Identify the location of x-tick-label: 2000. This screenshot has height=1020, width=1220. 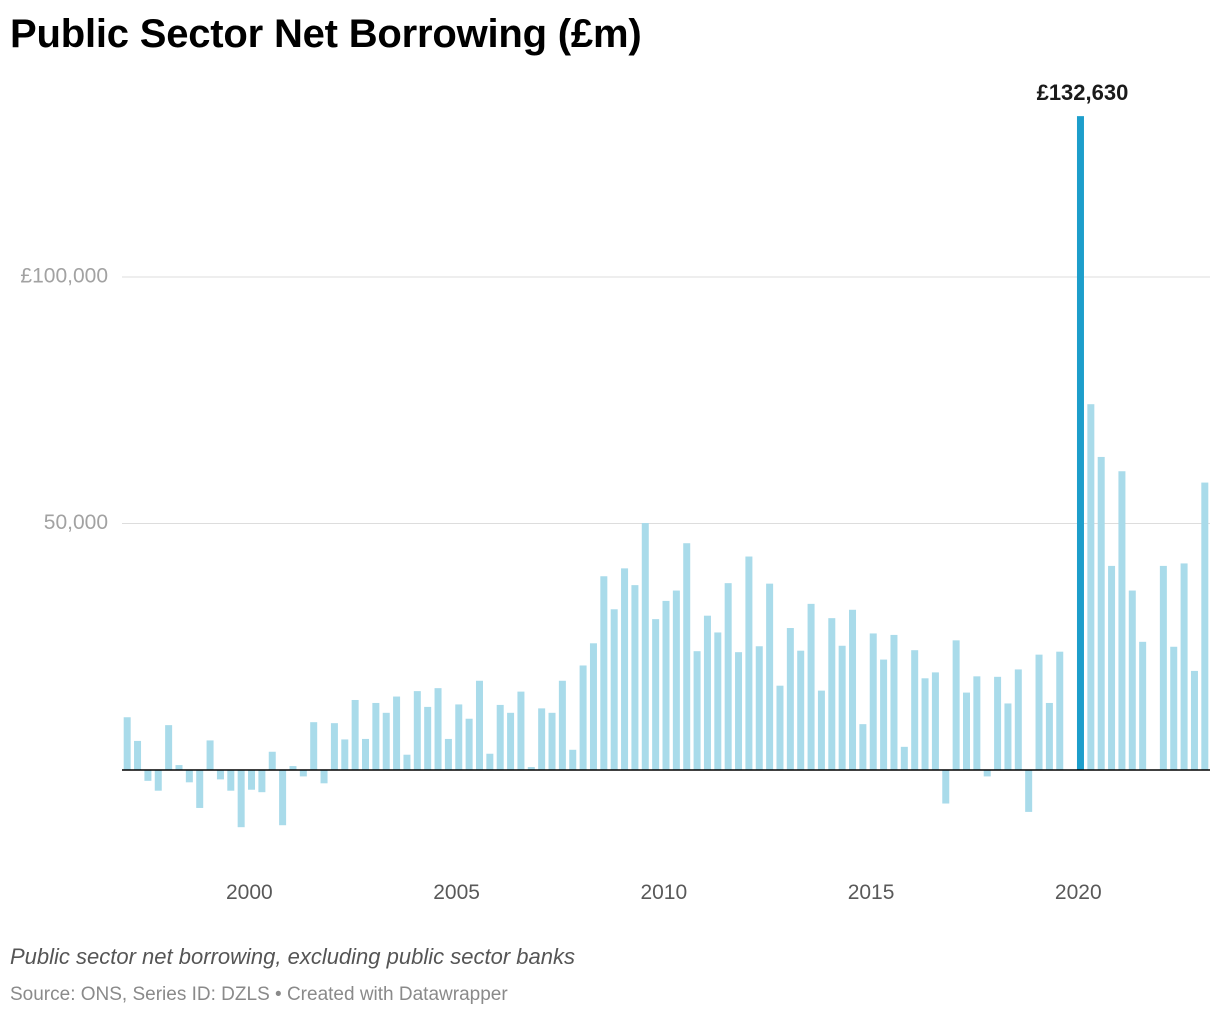
(249, 892).